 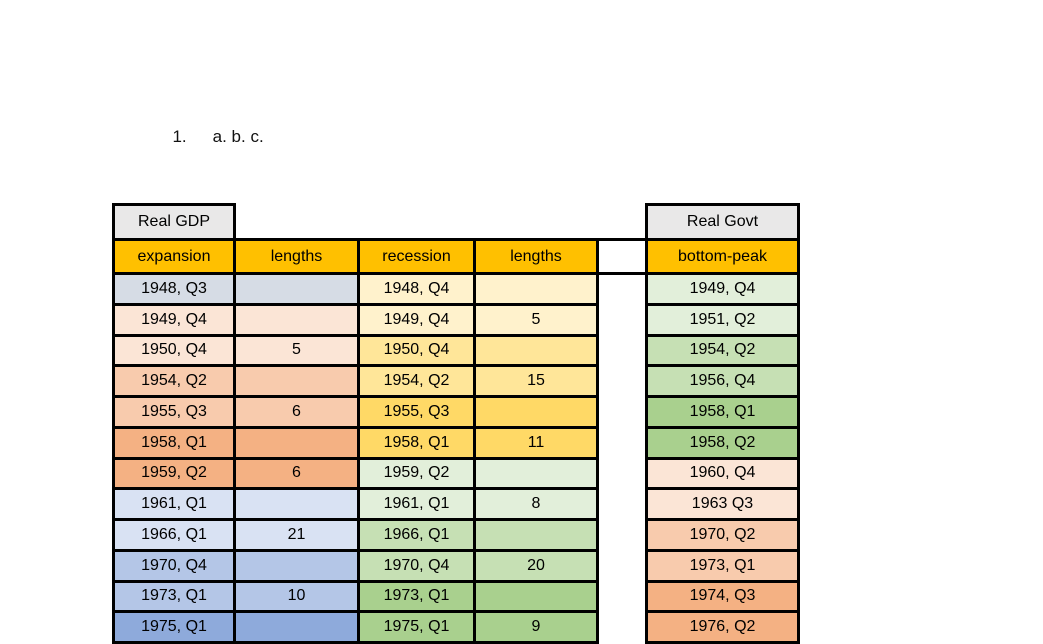 I want to click on column-header-lengths-1: lengths, so click(x=296, y=256).